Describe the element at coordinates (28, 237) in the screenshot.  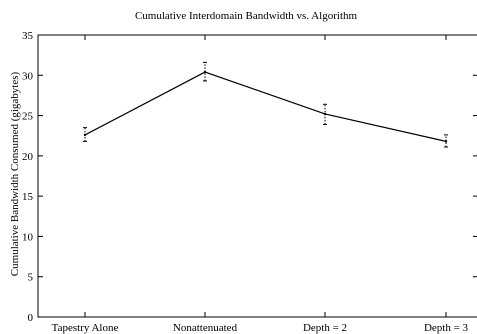
I see `y-tick-label: 10` at that location.